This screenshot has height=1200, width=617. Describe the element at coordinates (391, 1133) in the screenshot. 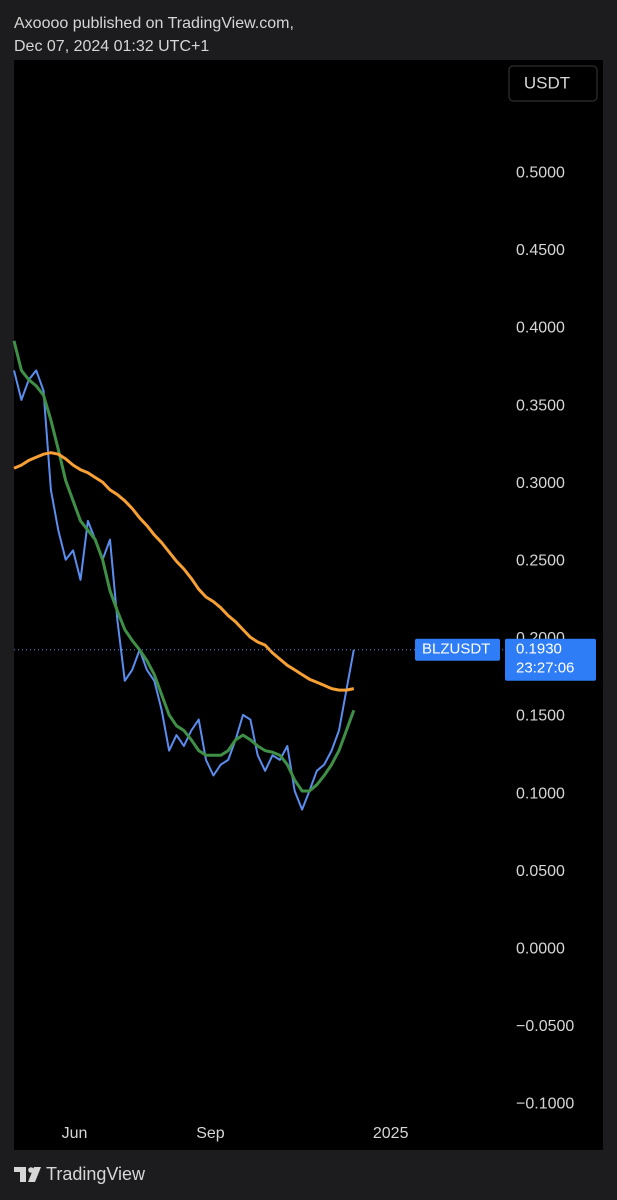

I see `x-tick-label: 2025` at that location.